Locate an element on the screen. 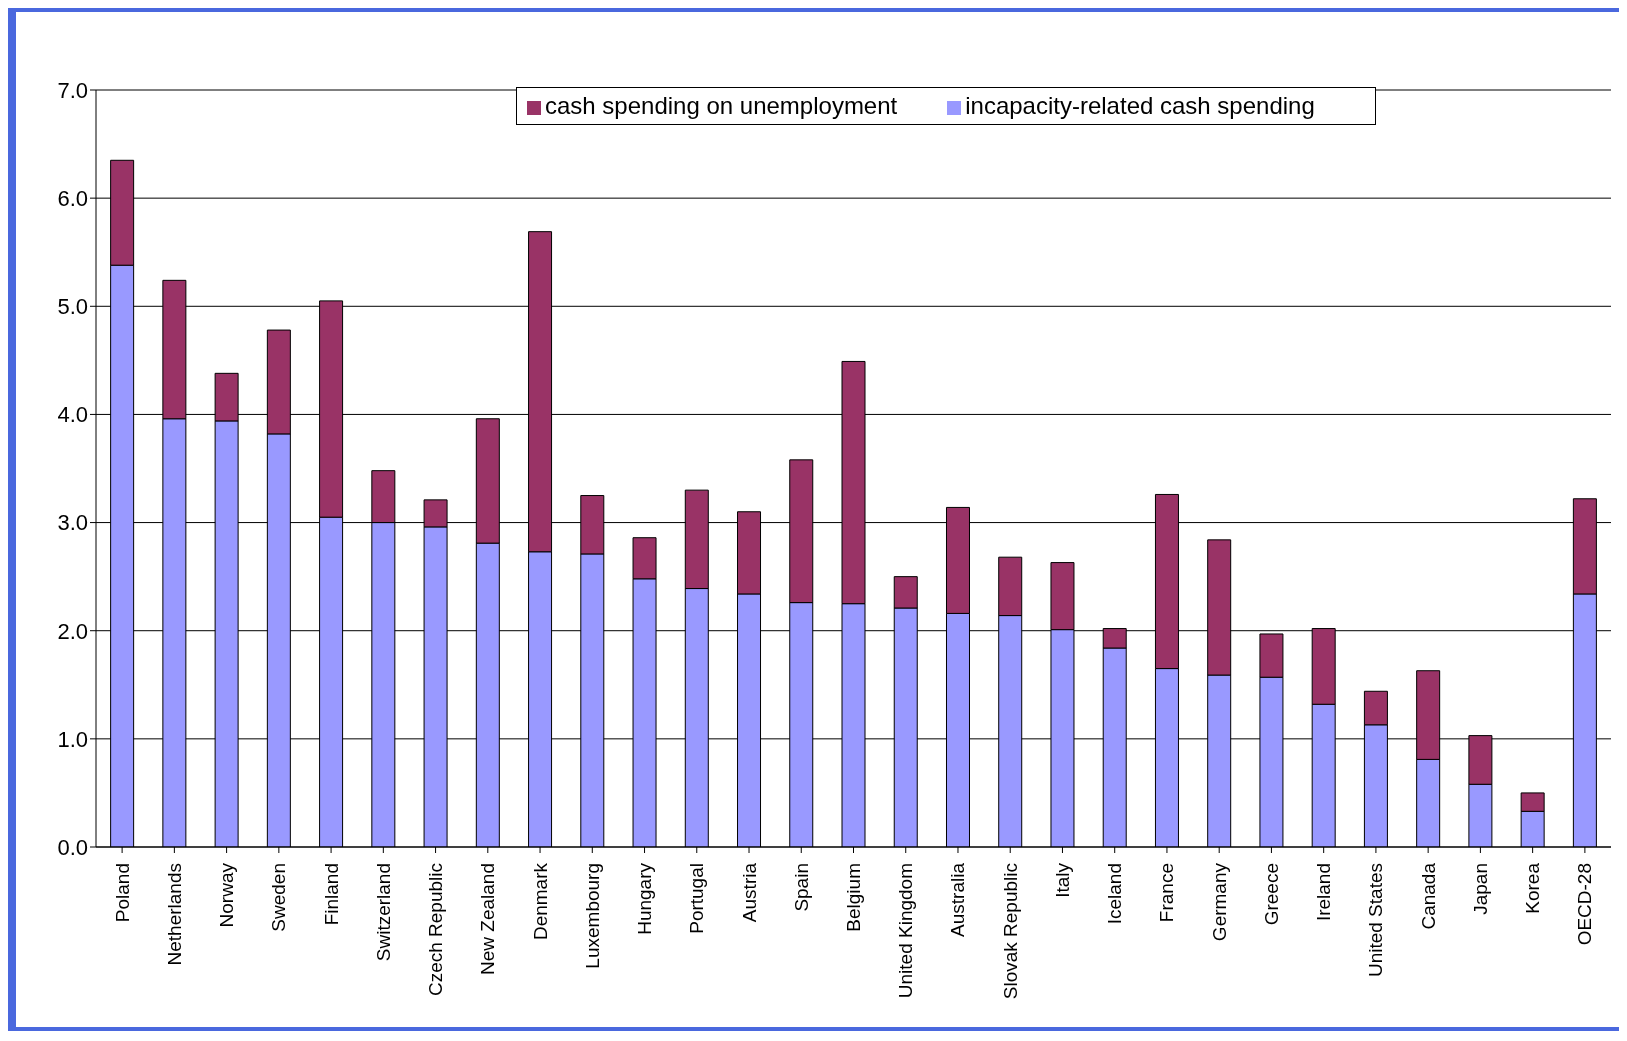  x-tick-label: Hungary is located at coordinates (645, 898).